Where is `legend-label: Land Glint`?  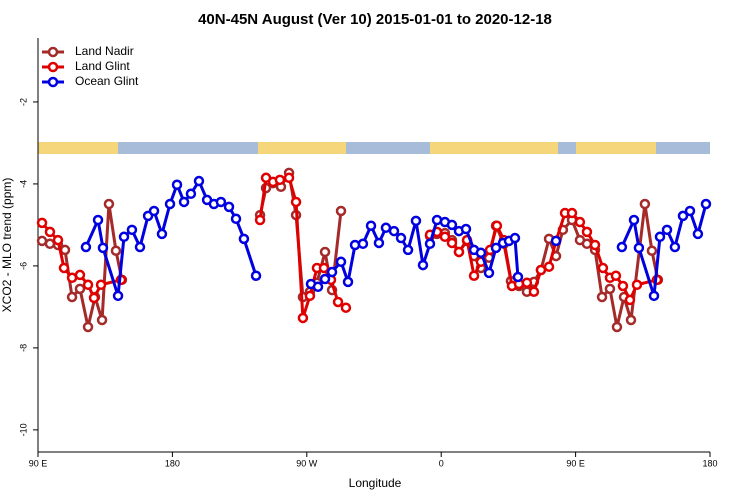
legend-label: Land Glint is located at coordinates (102, 66).